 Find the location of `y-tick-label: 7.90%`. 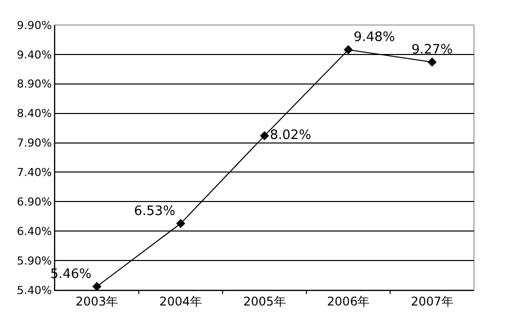

y-tick-label: 7.90% is located at coordinates (34, 143).